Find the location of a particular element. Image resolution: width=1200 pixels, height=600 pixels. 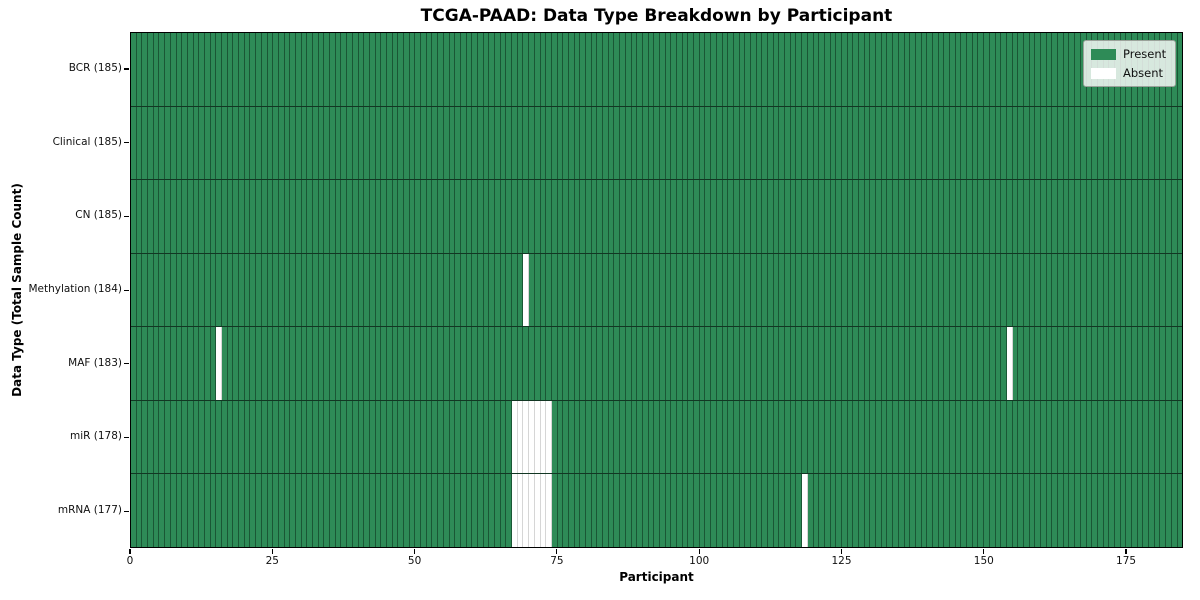

absent-cell is located at coordinates (520, 437).